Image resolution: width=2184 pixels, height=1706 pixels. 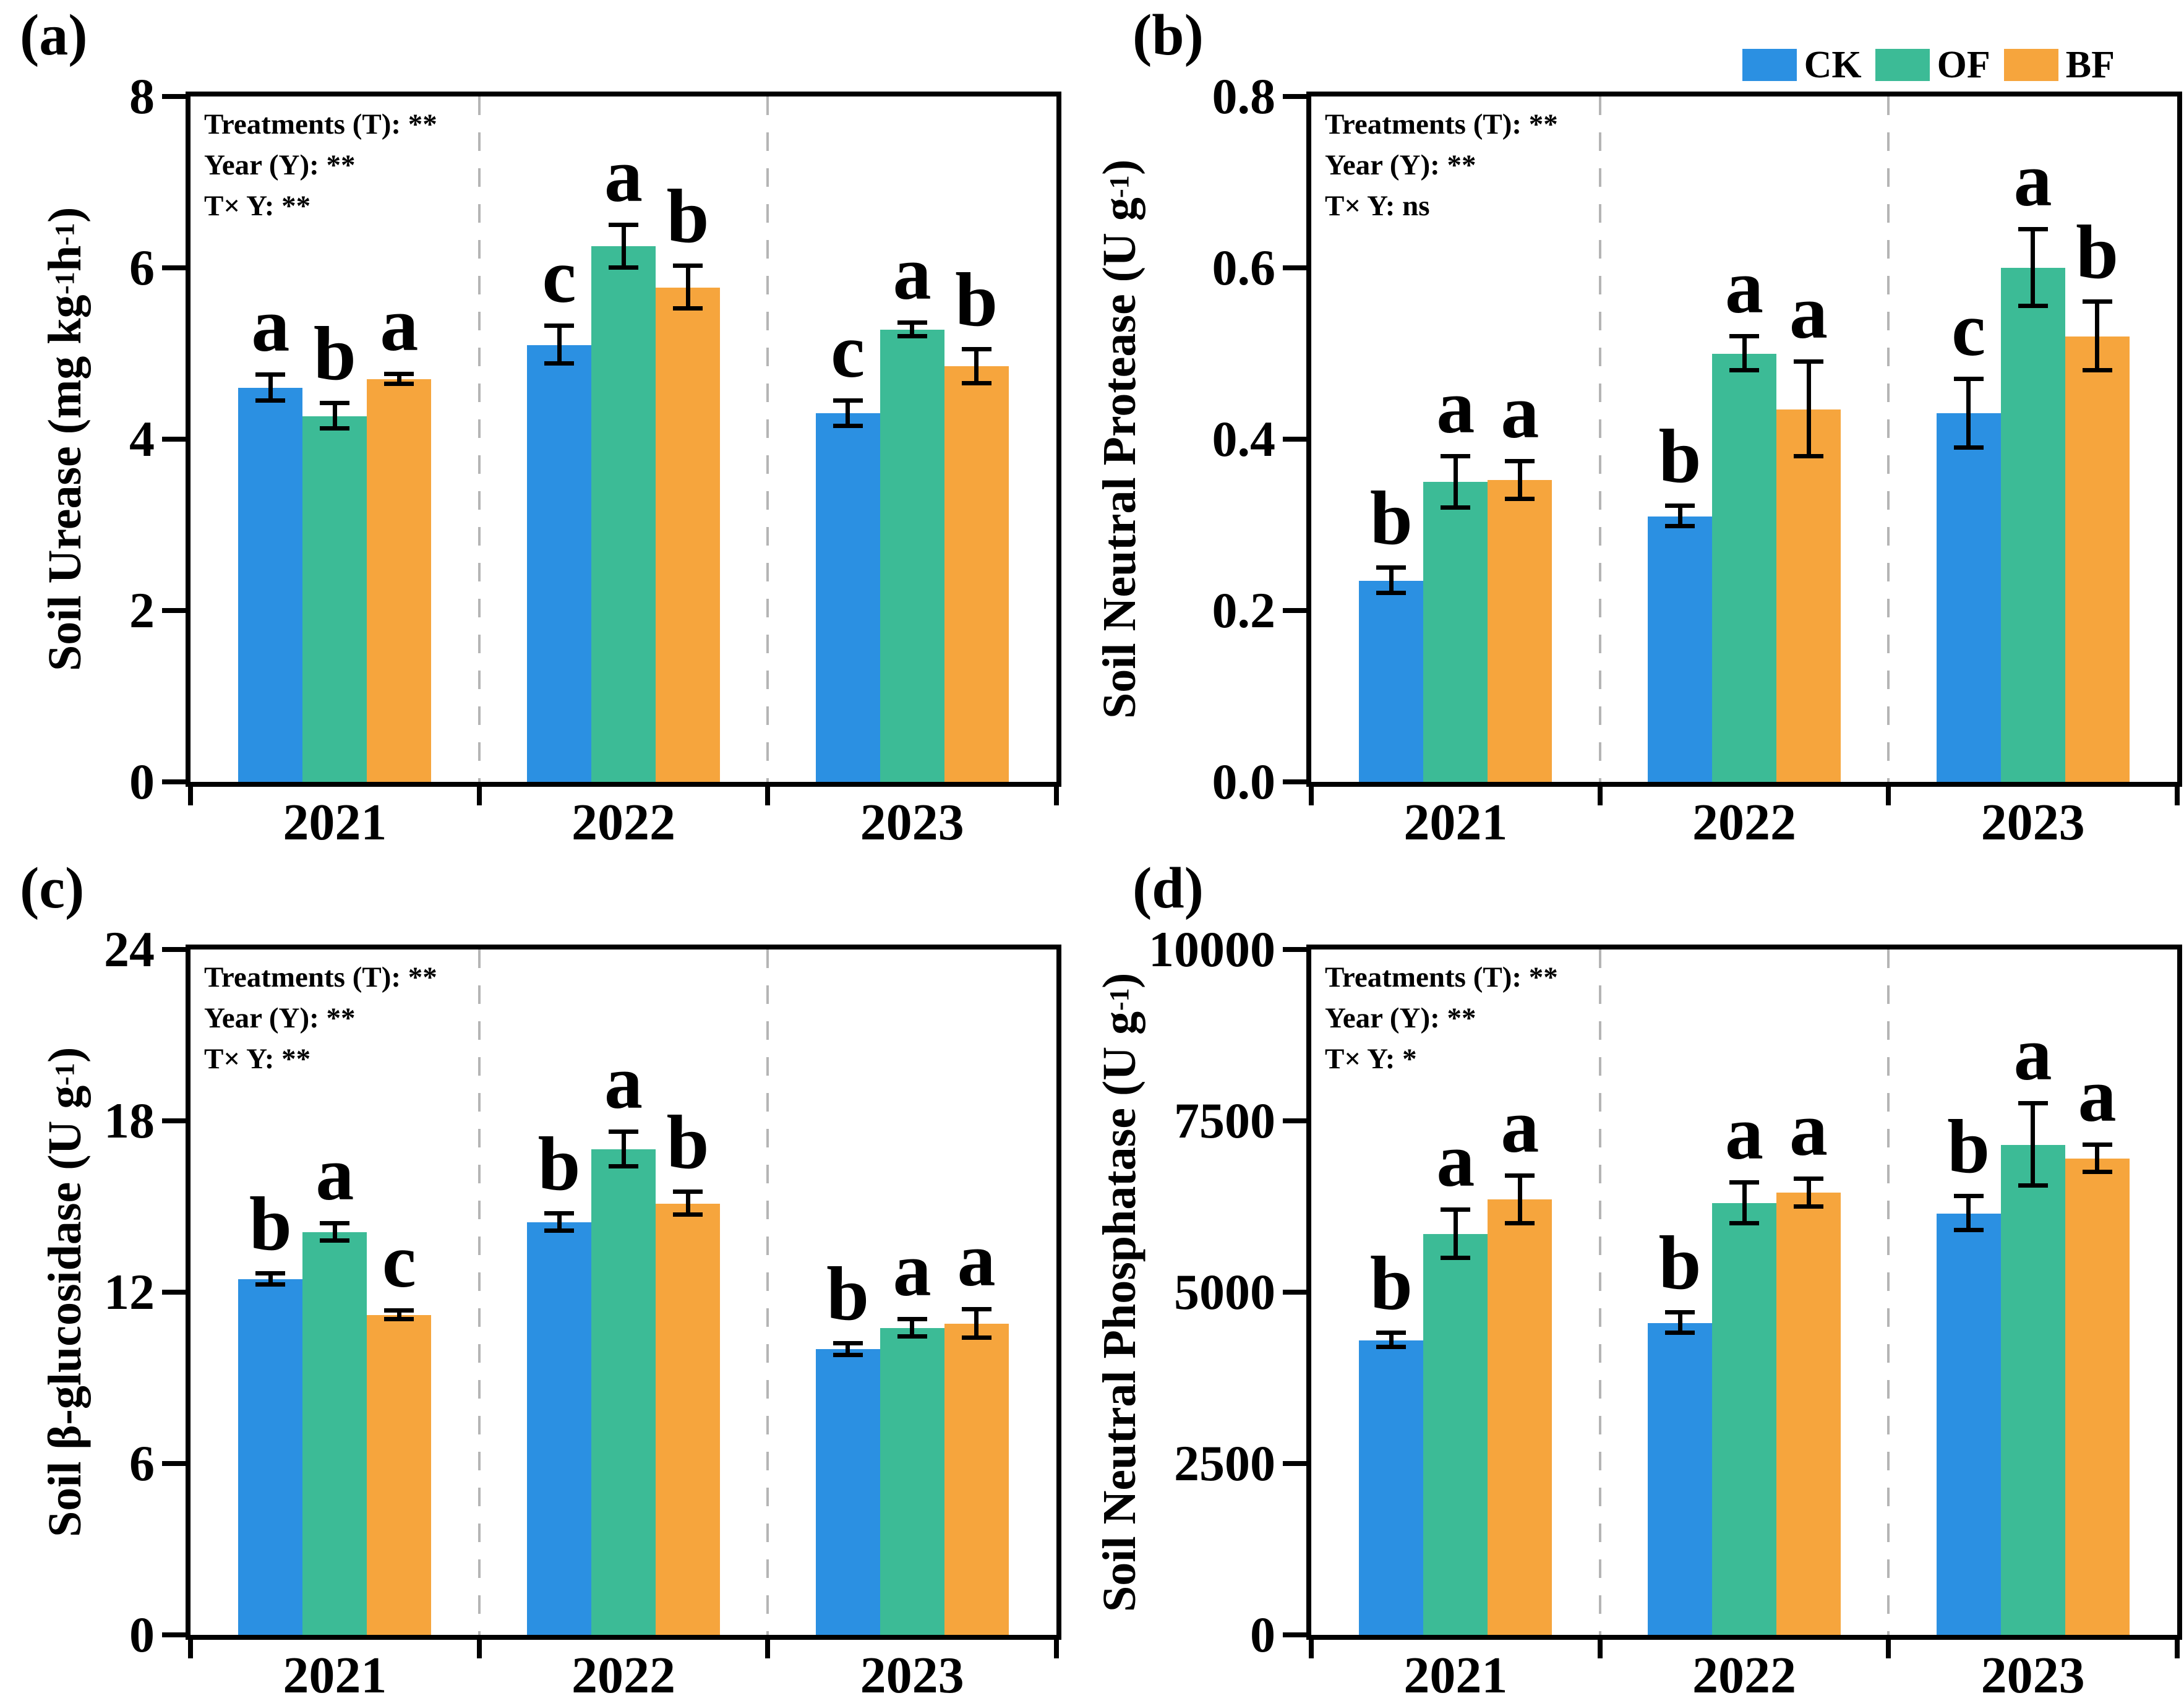 I want to click on bar-of-2022, so click(x=1744, y=1418).